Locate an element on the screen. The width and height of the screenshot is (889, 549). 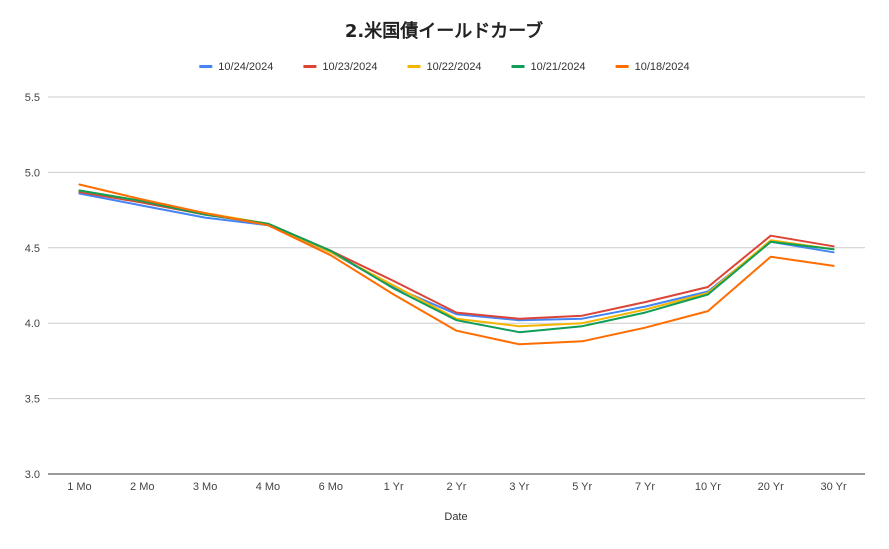
y-tick-label: 3.5 is located at coordinates (32, 400).